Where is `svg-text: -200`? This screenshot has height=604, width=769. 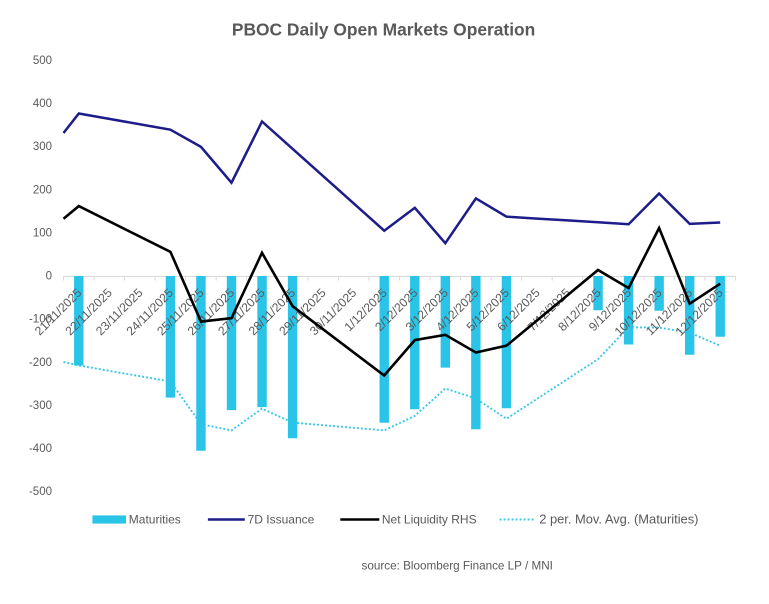 svg-text: -200 is located at coordinates (40, 363).